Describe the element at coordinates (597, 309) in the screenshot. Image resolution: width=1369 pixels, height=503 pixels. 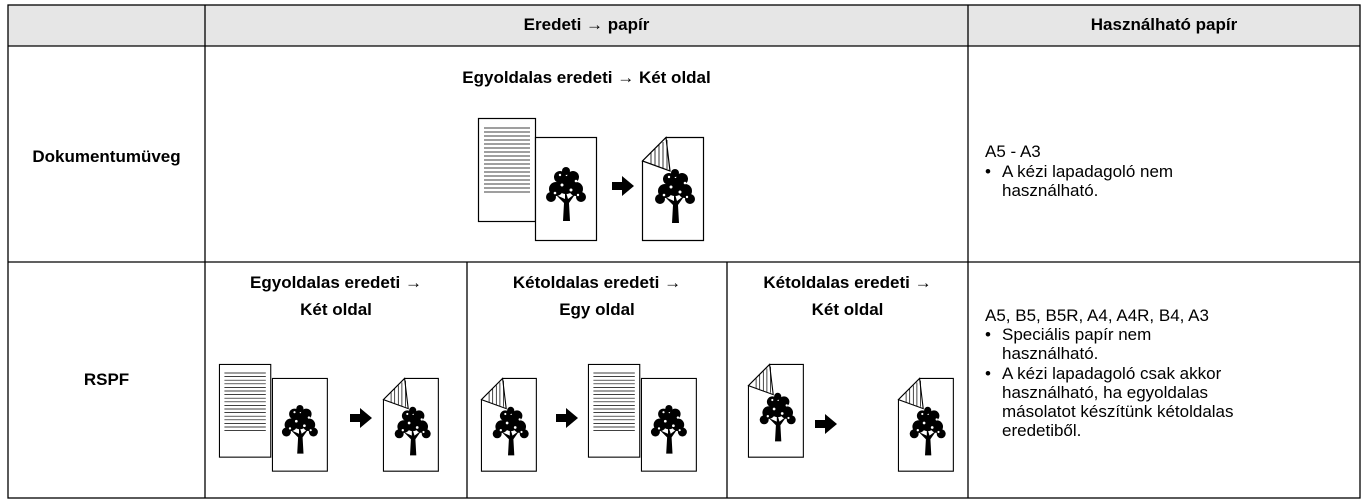
I see `mode-title: Egy oldal` at that location.